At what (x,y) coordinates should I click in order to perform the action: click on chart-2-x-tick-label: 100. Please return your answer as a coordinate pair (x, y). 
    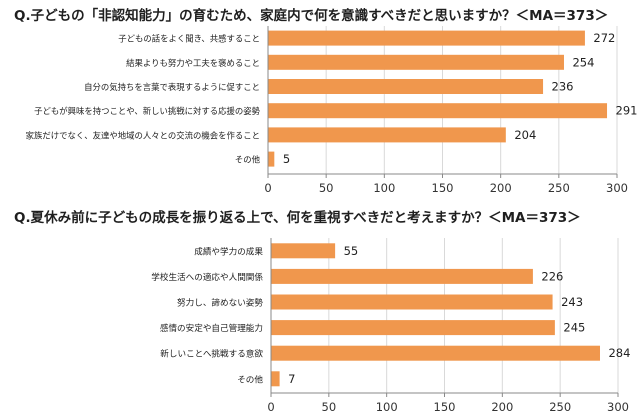
    Looking at the image, I should click on (387, 407).